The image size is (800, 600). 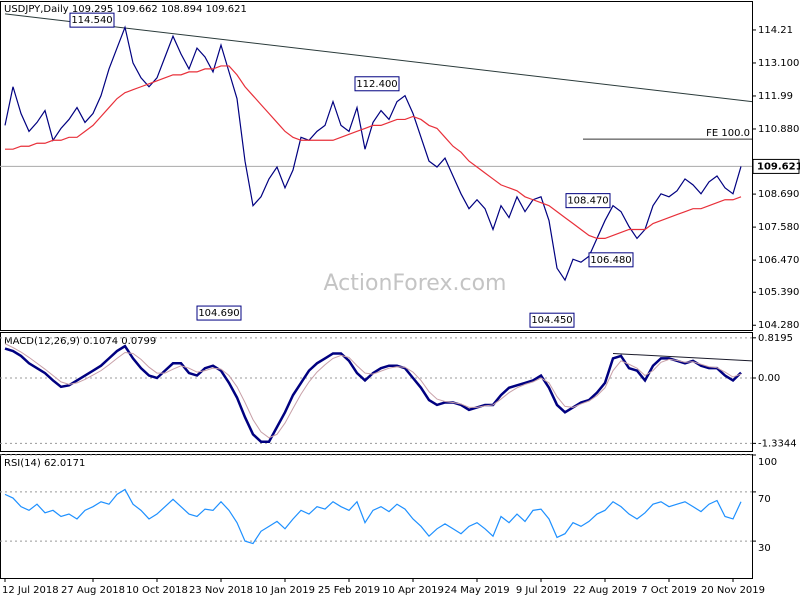 I want to click on x-tick-label: 25 Feb 2019, so click(x=349, y=590).